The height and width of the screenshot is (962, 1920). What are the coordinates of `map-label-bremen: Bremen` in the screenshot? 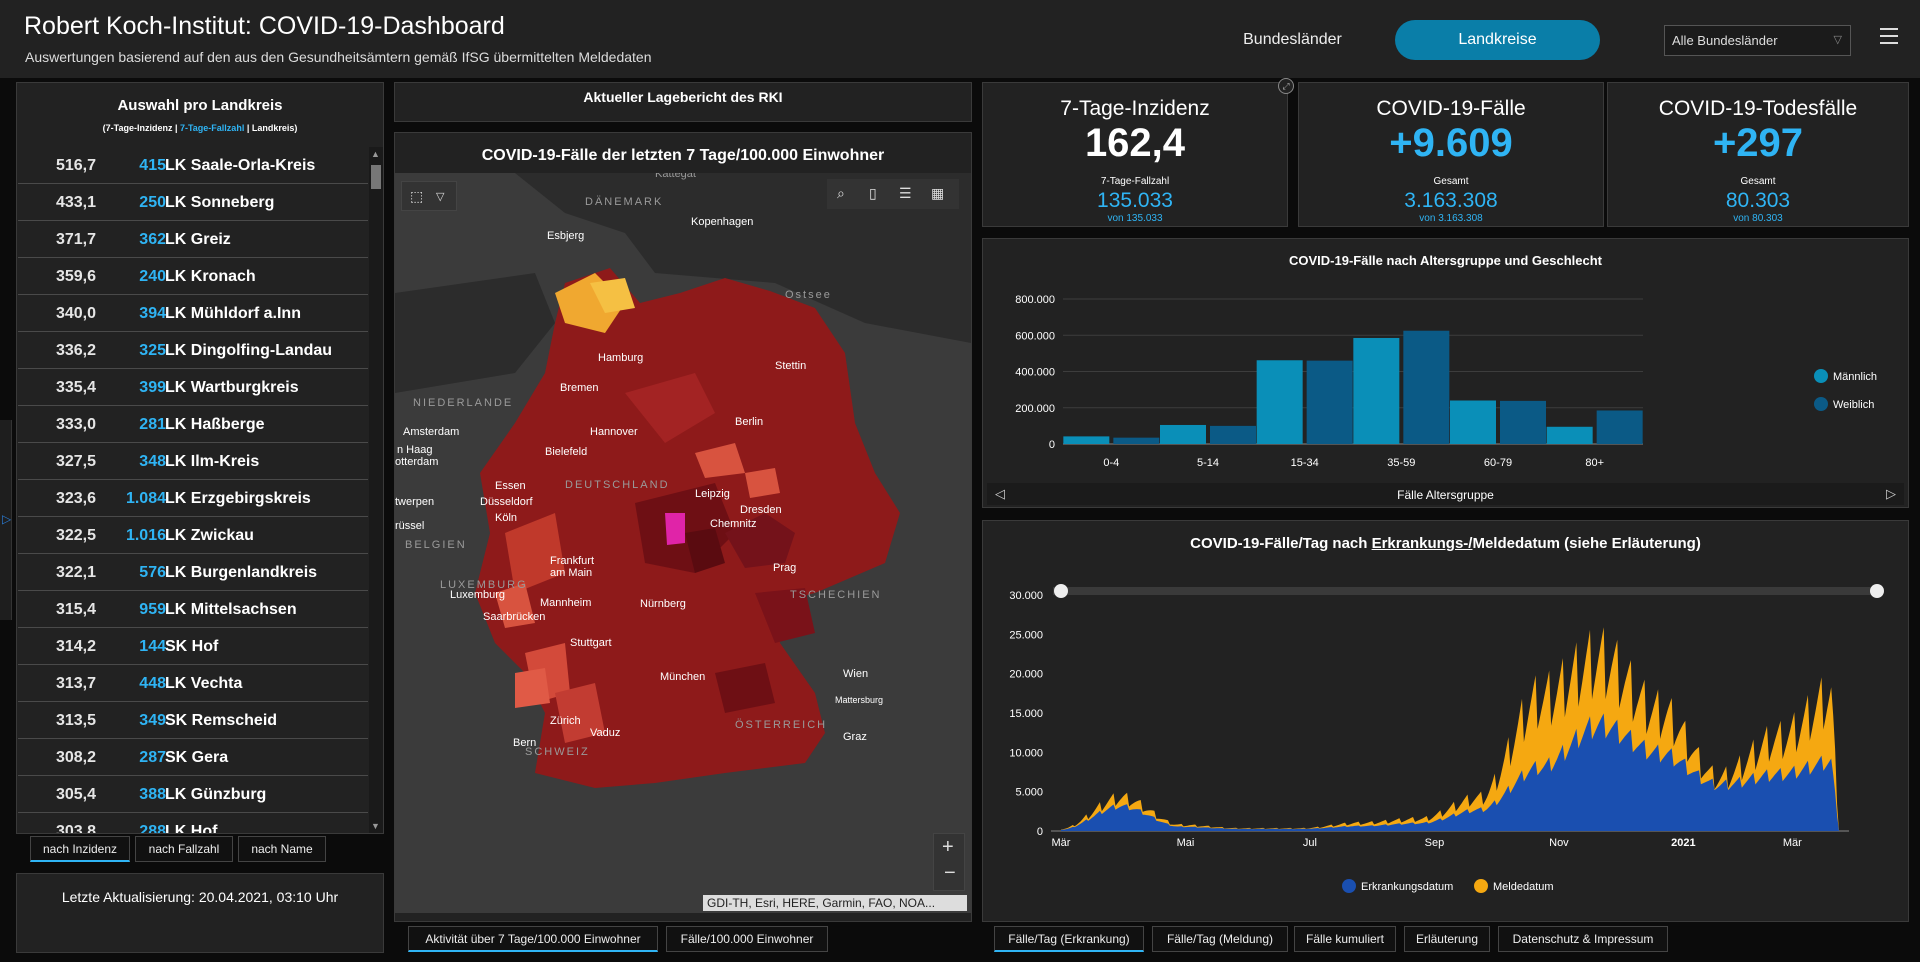 It's located at (579, 388).